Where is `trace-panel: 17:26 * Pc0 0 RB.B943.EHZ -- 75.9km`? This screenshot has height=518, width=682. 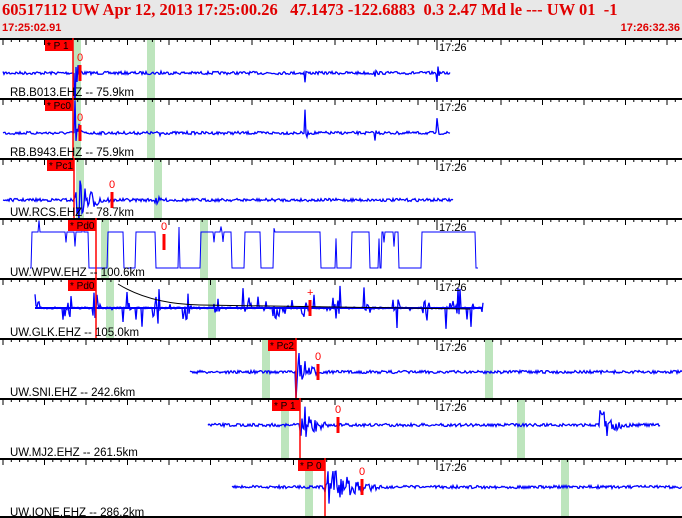
trace-panel: 17:26 * Pc0 0 RB.B943.EHZ -- 75.9km is located at coordinates (341, 128).